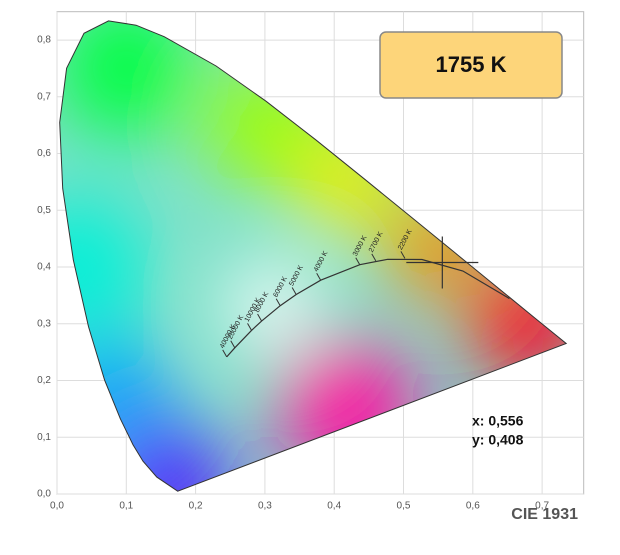 The width and height of the screenshot is (620, 555). What do you see at coordinates (44, 437) in the screenshot?
I see `y-tick-label: 0,1` at bounding box center [44, 437].